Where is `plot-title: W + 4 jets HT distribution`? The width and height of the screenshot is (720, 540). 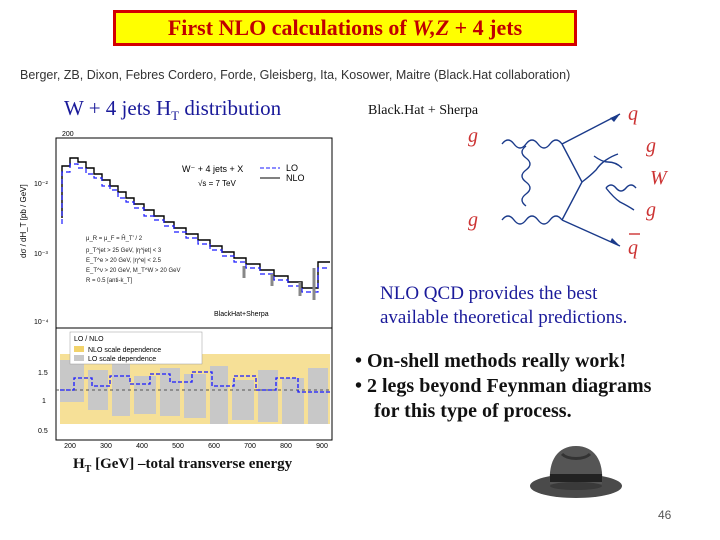
plot-title: W + 4 jets HT distribution is located at coordinates (173, 110).